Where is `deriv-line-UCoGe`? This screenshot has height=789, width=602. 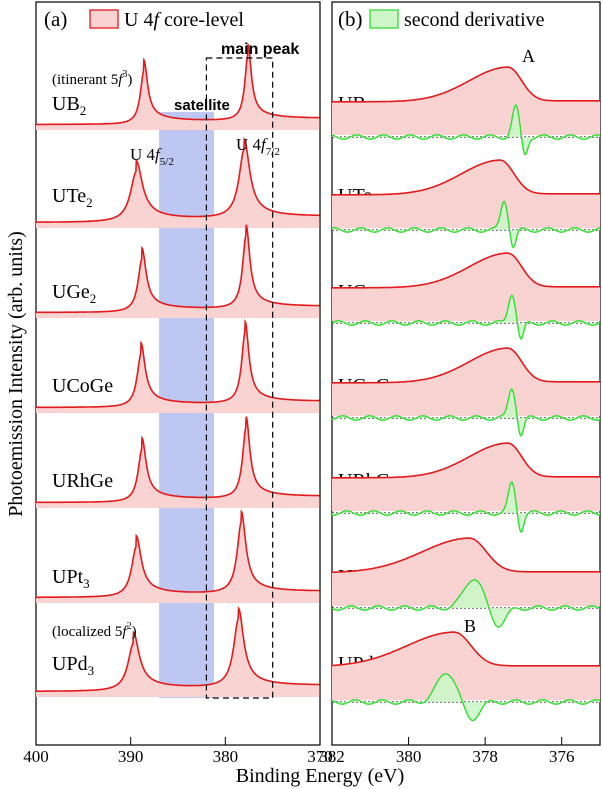
deriv-line-UCoGe is located at coordinates (466, 413).